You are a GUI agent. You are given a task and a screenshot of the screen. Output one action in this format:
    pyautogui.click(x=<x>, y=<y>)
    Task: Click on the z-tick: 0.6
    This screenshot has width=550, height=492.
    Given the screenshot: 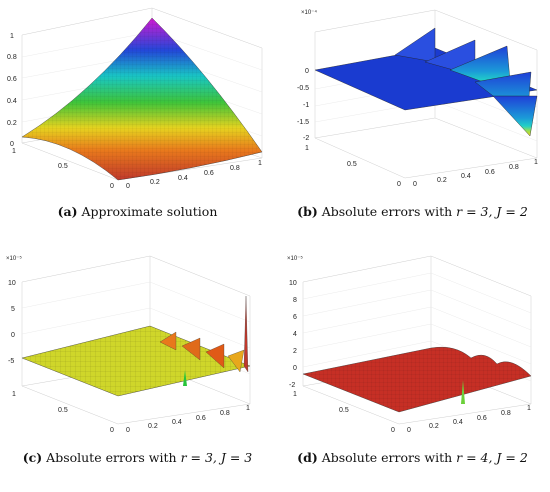 What is the action you would take?
    pyautogui.click(x=12, y=79)
    